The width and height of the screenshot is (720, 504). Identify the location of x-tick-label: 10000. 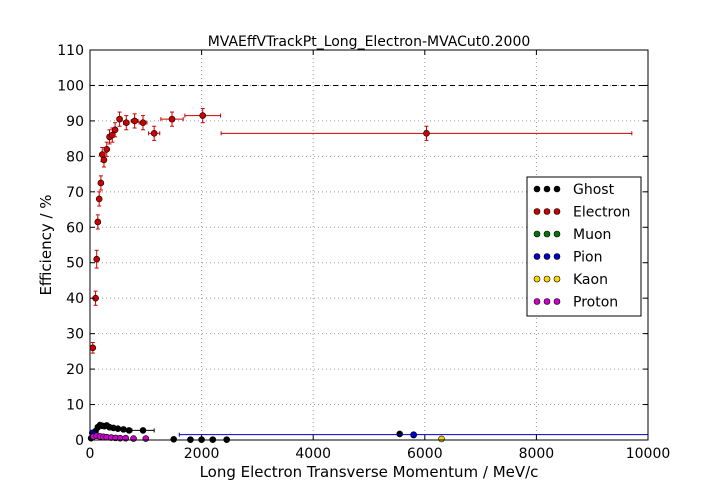
(648, 454).